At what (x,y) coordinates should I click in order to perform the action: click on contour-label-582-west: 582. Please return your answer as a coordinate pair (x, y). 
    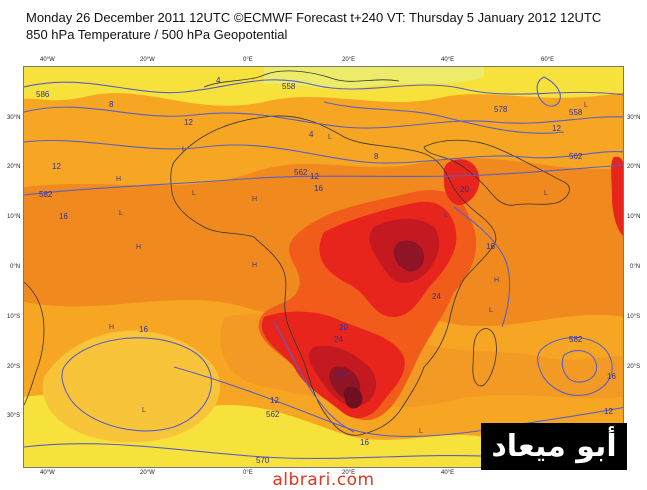
    Looking at the image, I should click on (46, 194).